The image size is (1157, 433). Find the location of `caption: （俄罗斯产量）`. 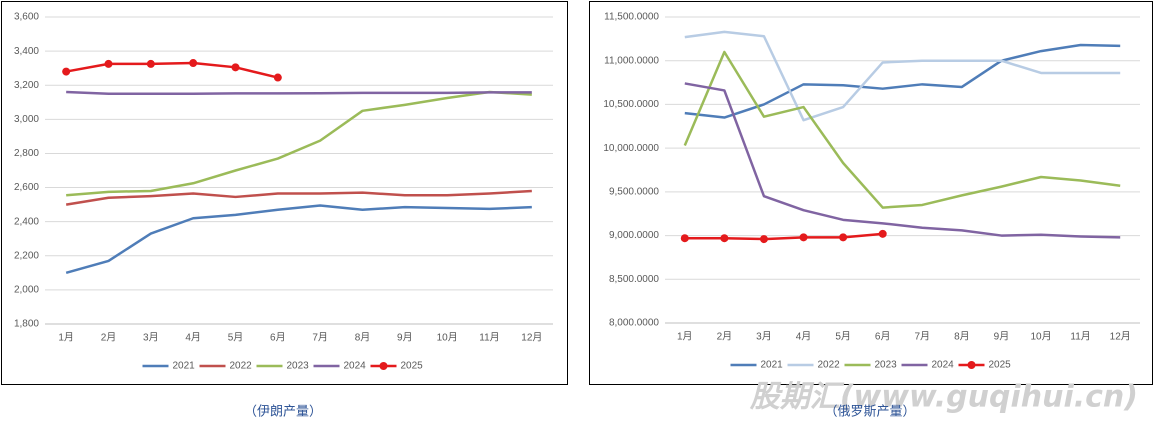

caption: （俄罗斯产量） is located at coordinates (869, 412).